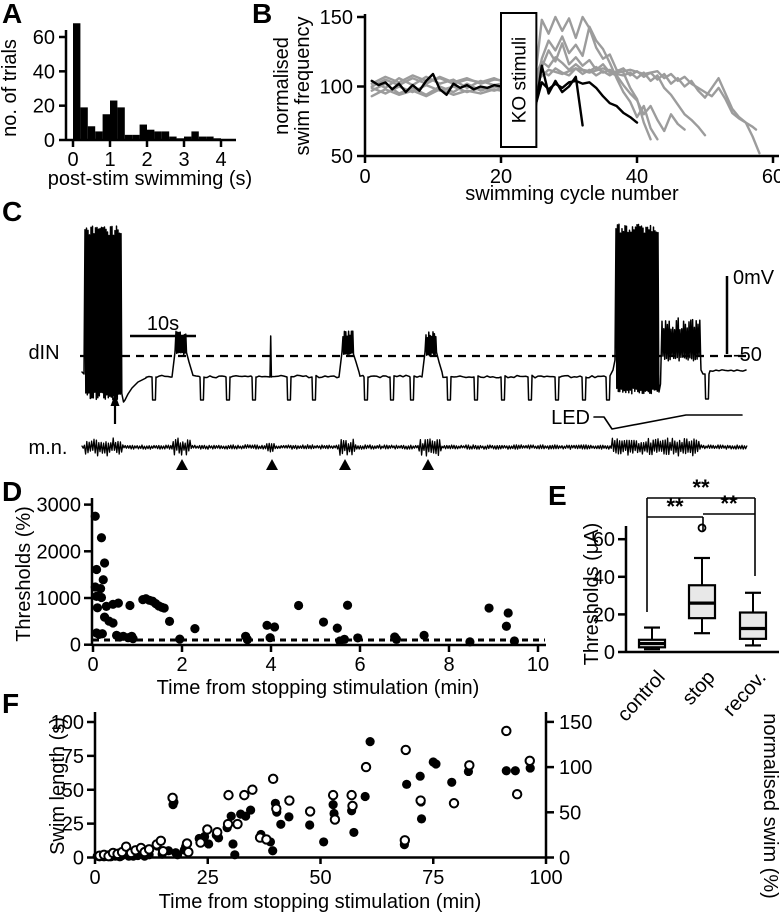  What do you see at coordinates (270, 665) in the screenshot?
I see `d-x-tick-label: 4` at bounding box center [270, 665].